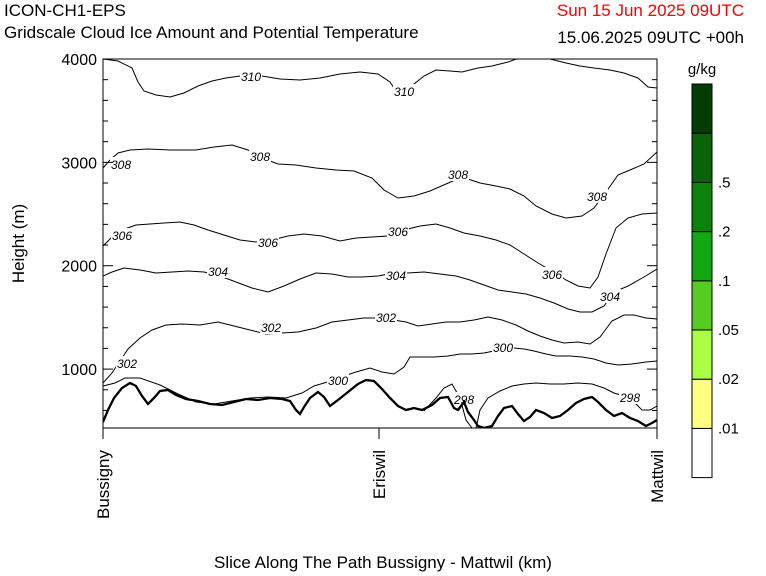 Image resolution: width=766 pixels, height=576 pixels. Describe the element at coordinates (724, 182) in the screenshot. I see `colorbar-label: .5` at that location.